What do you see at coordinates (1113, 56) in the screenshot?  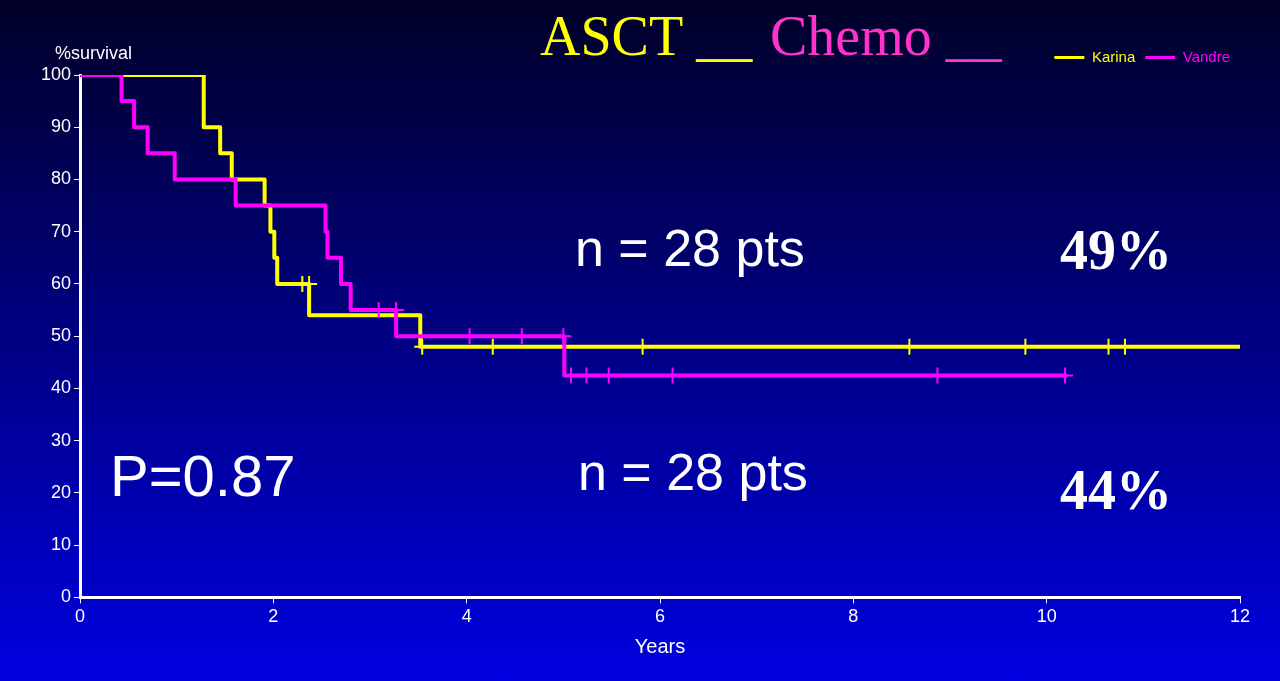 I see `legend-label: Karina` at bounding box center [1113, 56].